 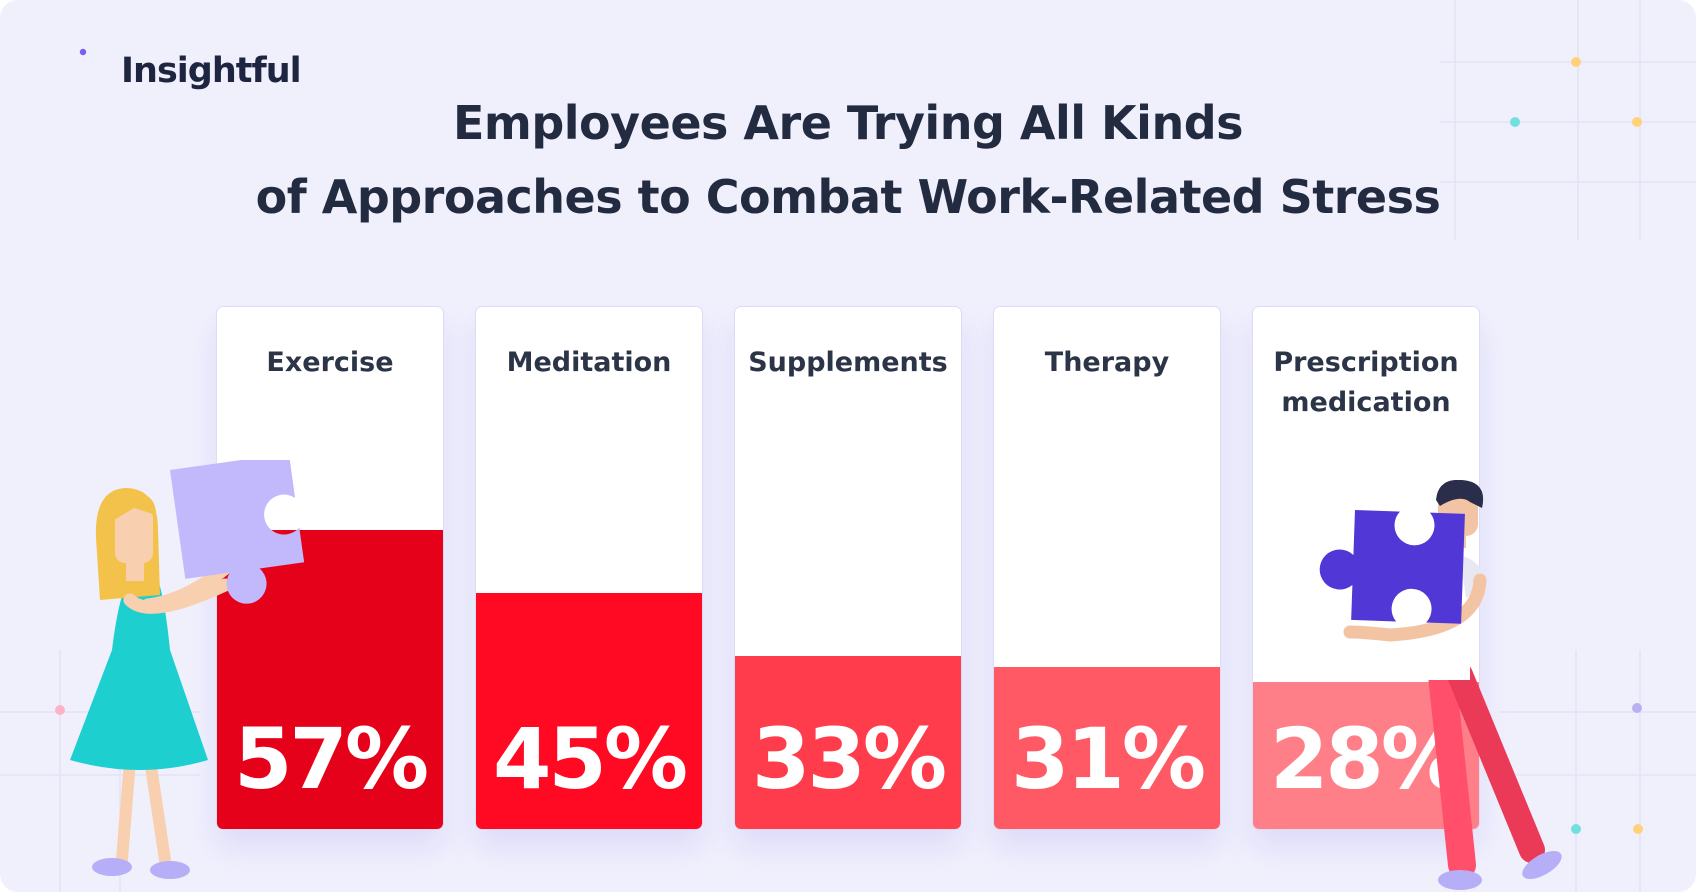 I want to click on category-label: Meditation, so click(x=589, y=363).